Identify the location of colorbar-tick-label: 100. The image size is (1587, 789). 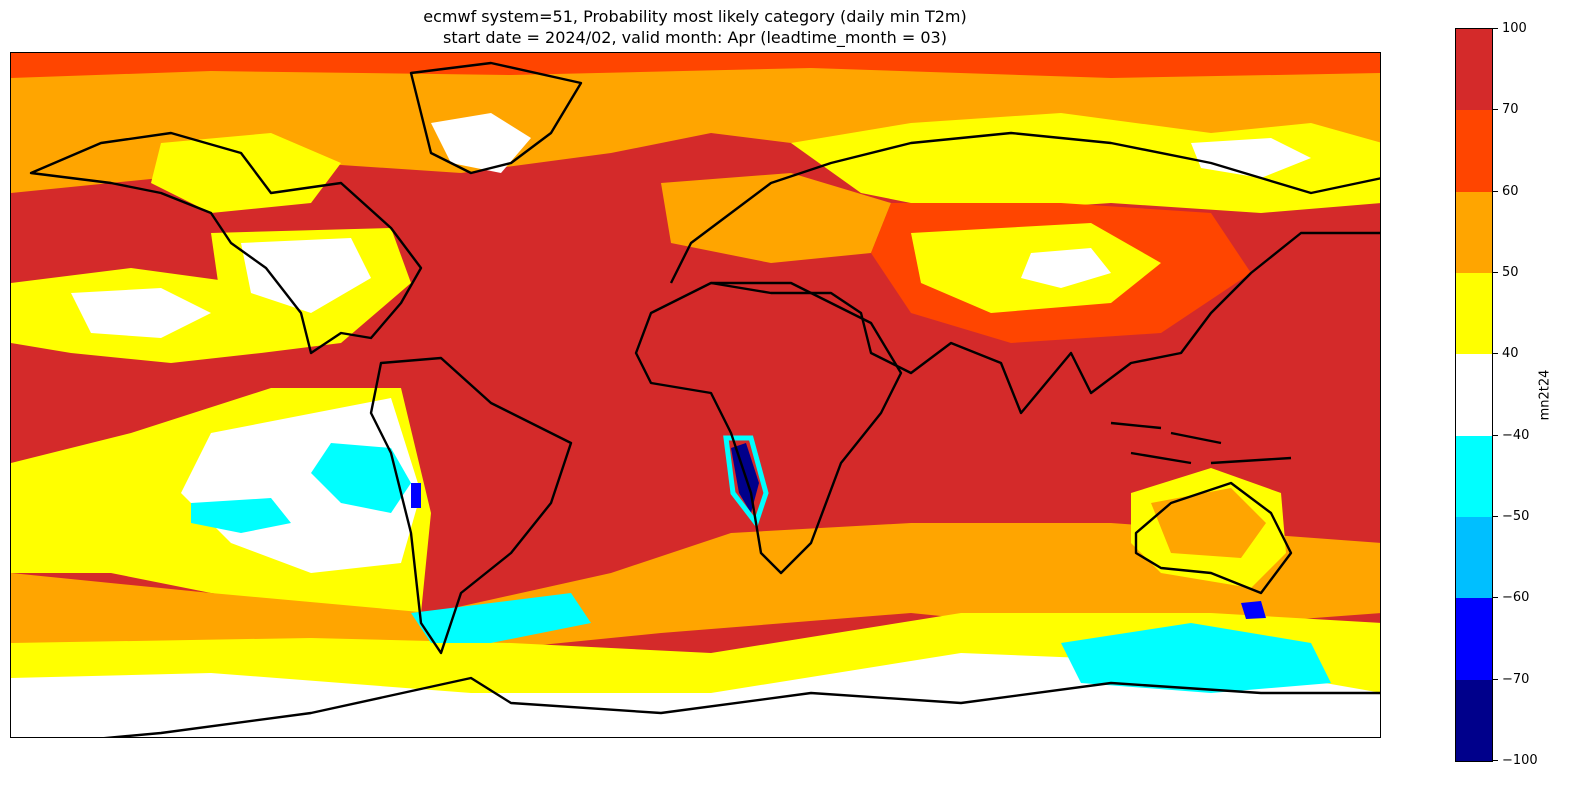
(1510, 29).